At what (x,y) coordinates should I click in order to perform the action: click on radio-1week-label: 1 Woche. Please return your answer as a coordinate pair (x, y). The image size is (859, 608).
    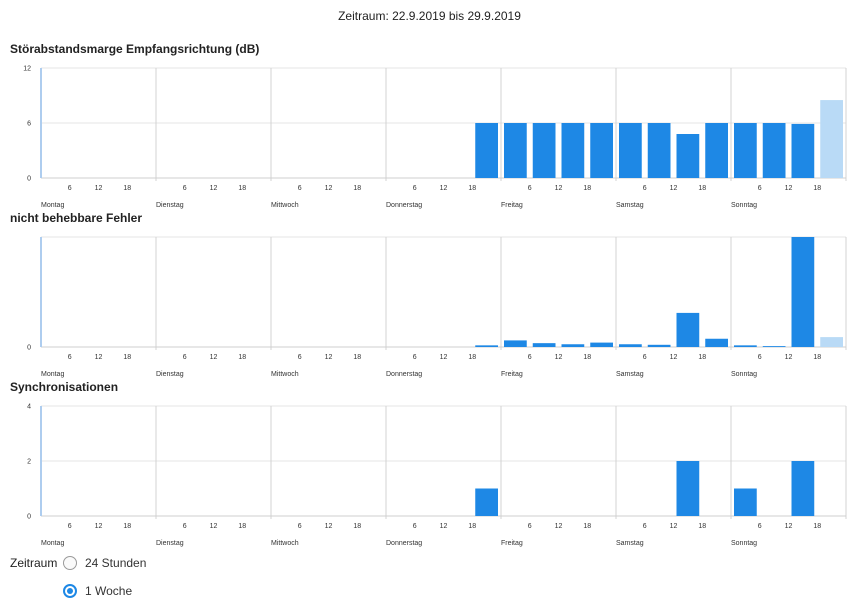
    Looking at the image, I should click on (109, 591).